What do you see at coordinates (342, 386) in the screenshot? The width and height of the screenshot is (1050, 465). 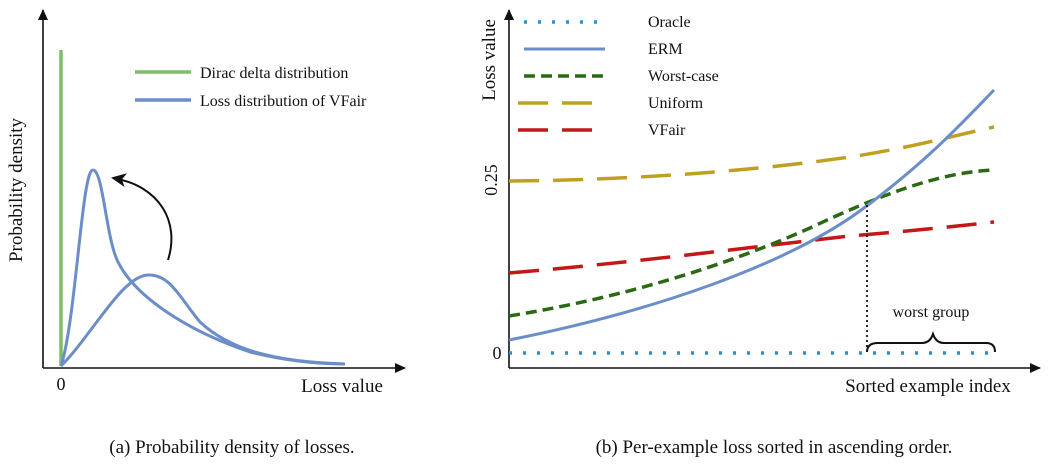 I see `panel-a-xlabel: Loss value` at bounding box center [342, 386].